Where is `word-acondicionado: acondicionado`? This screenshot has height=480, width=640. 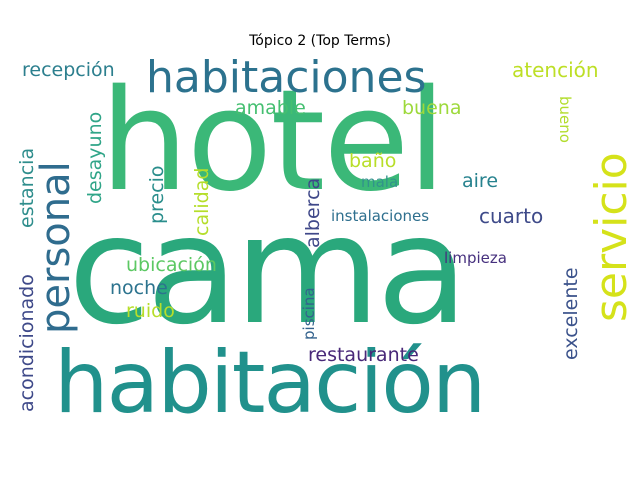 word-acondicionado: acondicionado is located at coordinates (27, 343).